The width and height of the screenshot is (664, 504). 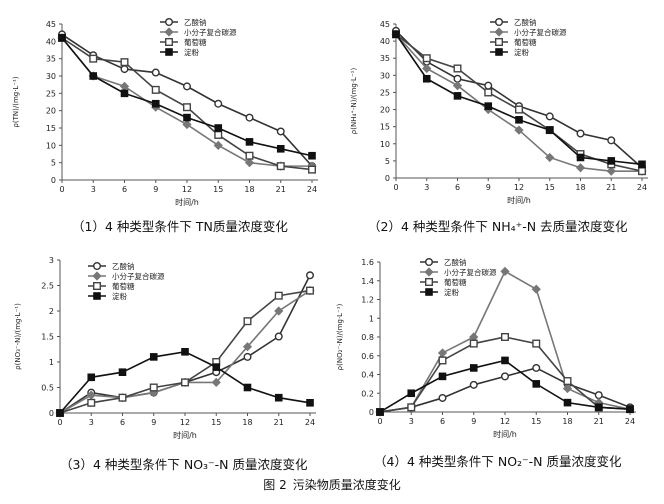 What do you see at coordinates (385, 110) in the screenshot?
I see `y-tick-label: 20` at bounding box center [385, 110].